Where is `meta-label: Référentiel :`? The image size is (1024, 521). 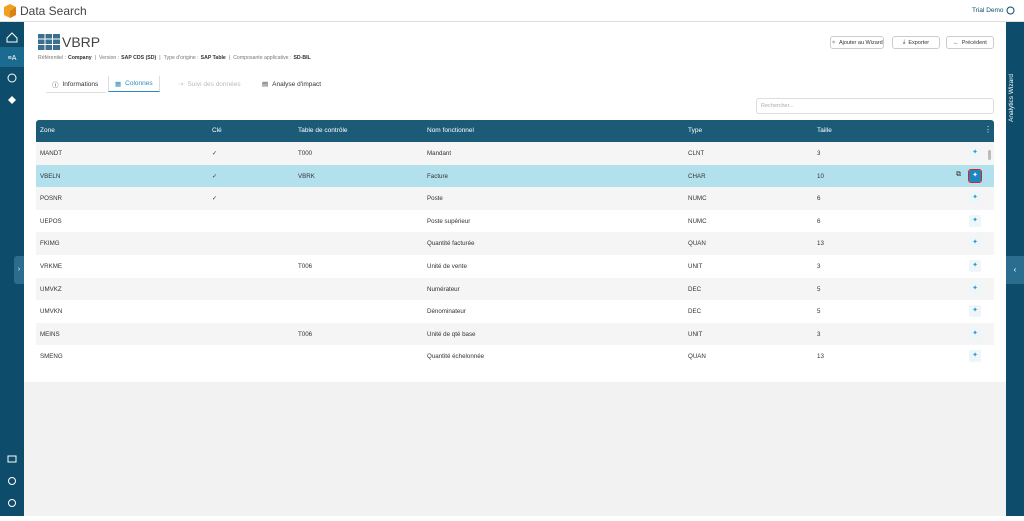
meta-label: Référentiel : is located at coordinates (52, 58).